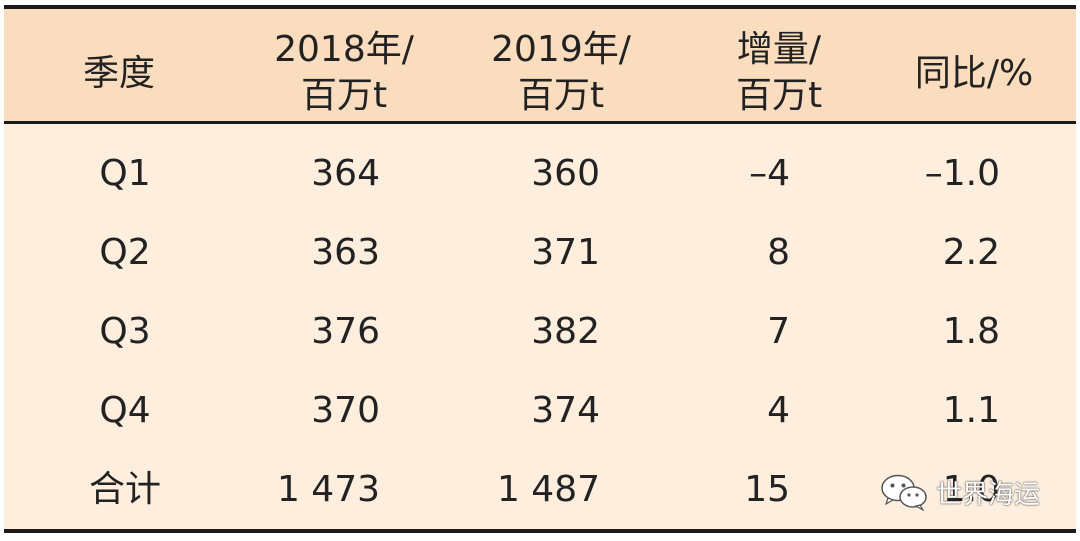 The height and width of the screenshot is (541, 1080). Describe the element at coordinates (565, 410) in the screenshot. I see `row-q4-2019: 374` at that location.